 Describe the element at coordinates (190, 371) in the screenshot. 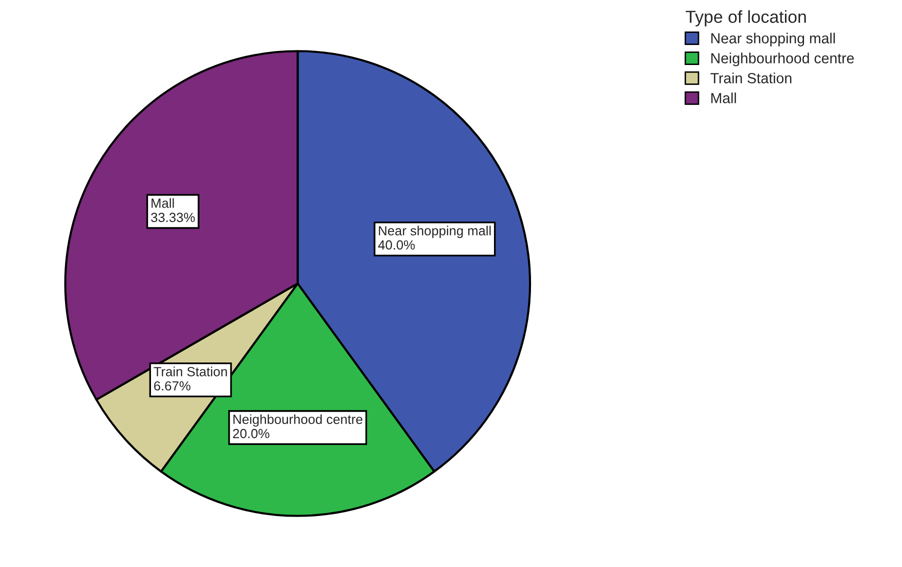

I see `slice-label: Train Station` at that location.